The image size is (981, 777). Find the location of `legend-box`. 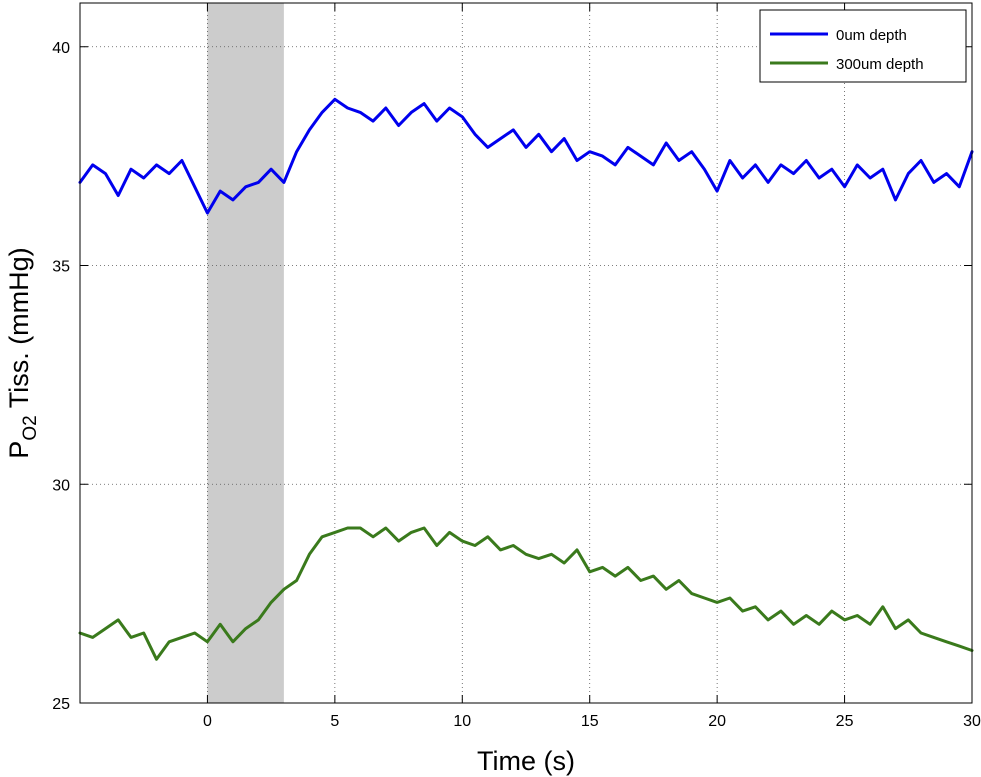

legend-box is located at coordinates (863, 46).